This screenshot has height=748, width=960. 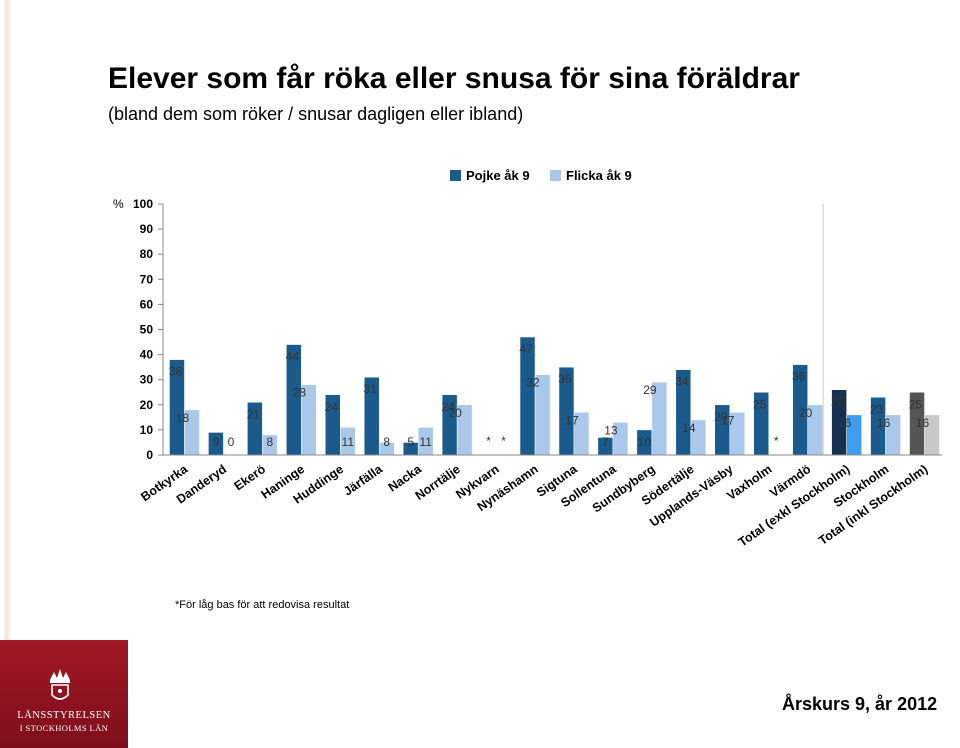 I want to click on y-tick-label: 90, so click(x=147, y=229).